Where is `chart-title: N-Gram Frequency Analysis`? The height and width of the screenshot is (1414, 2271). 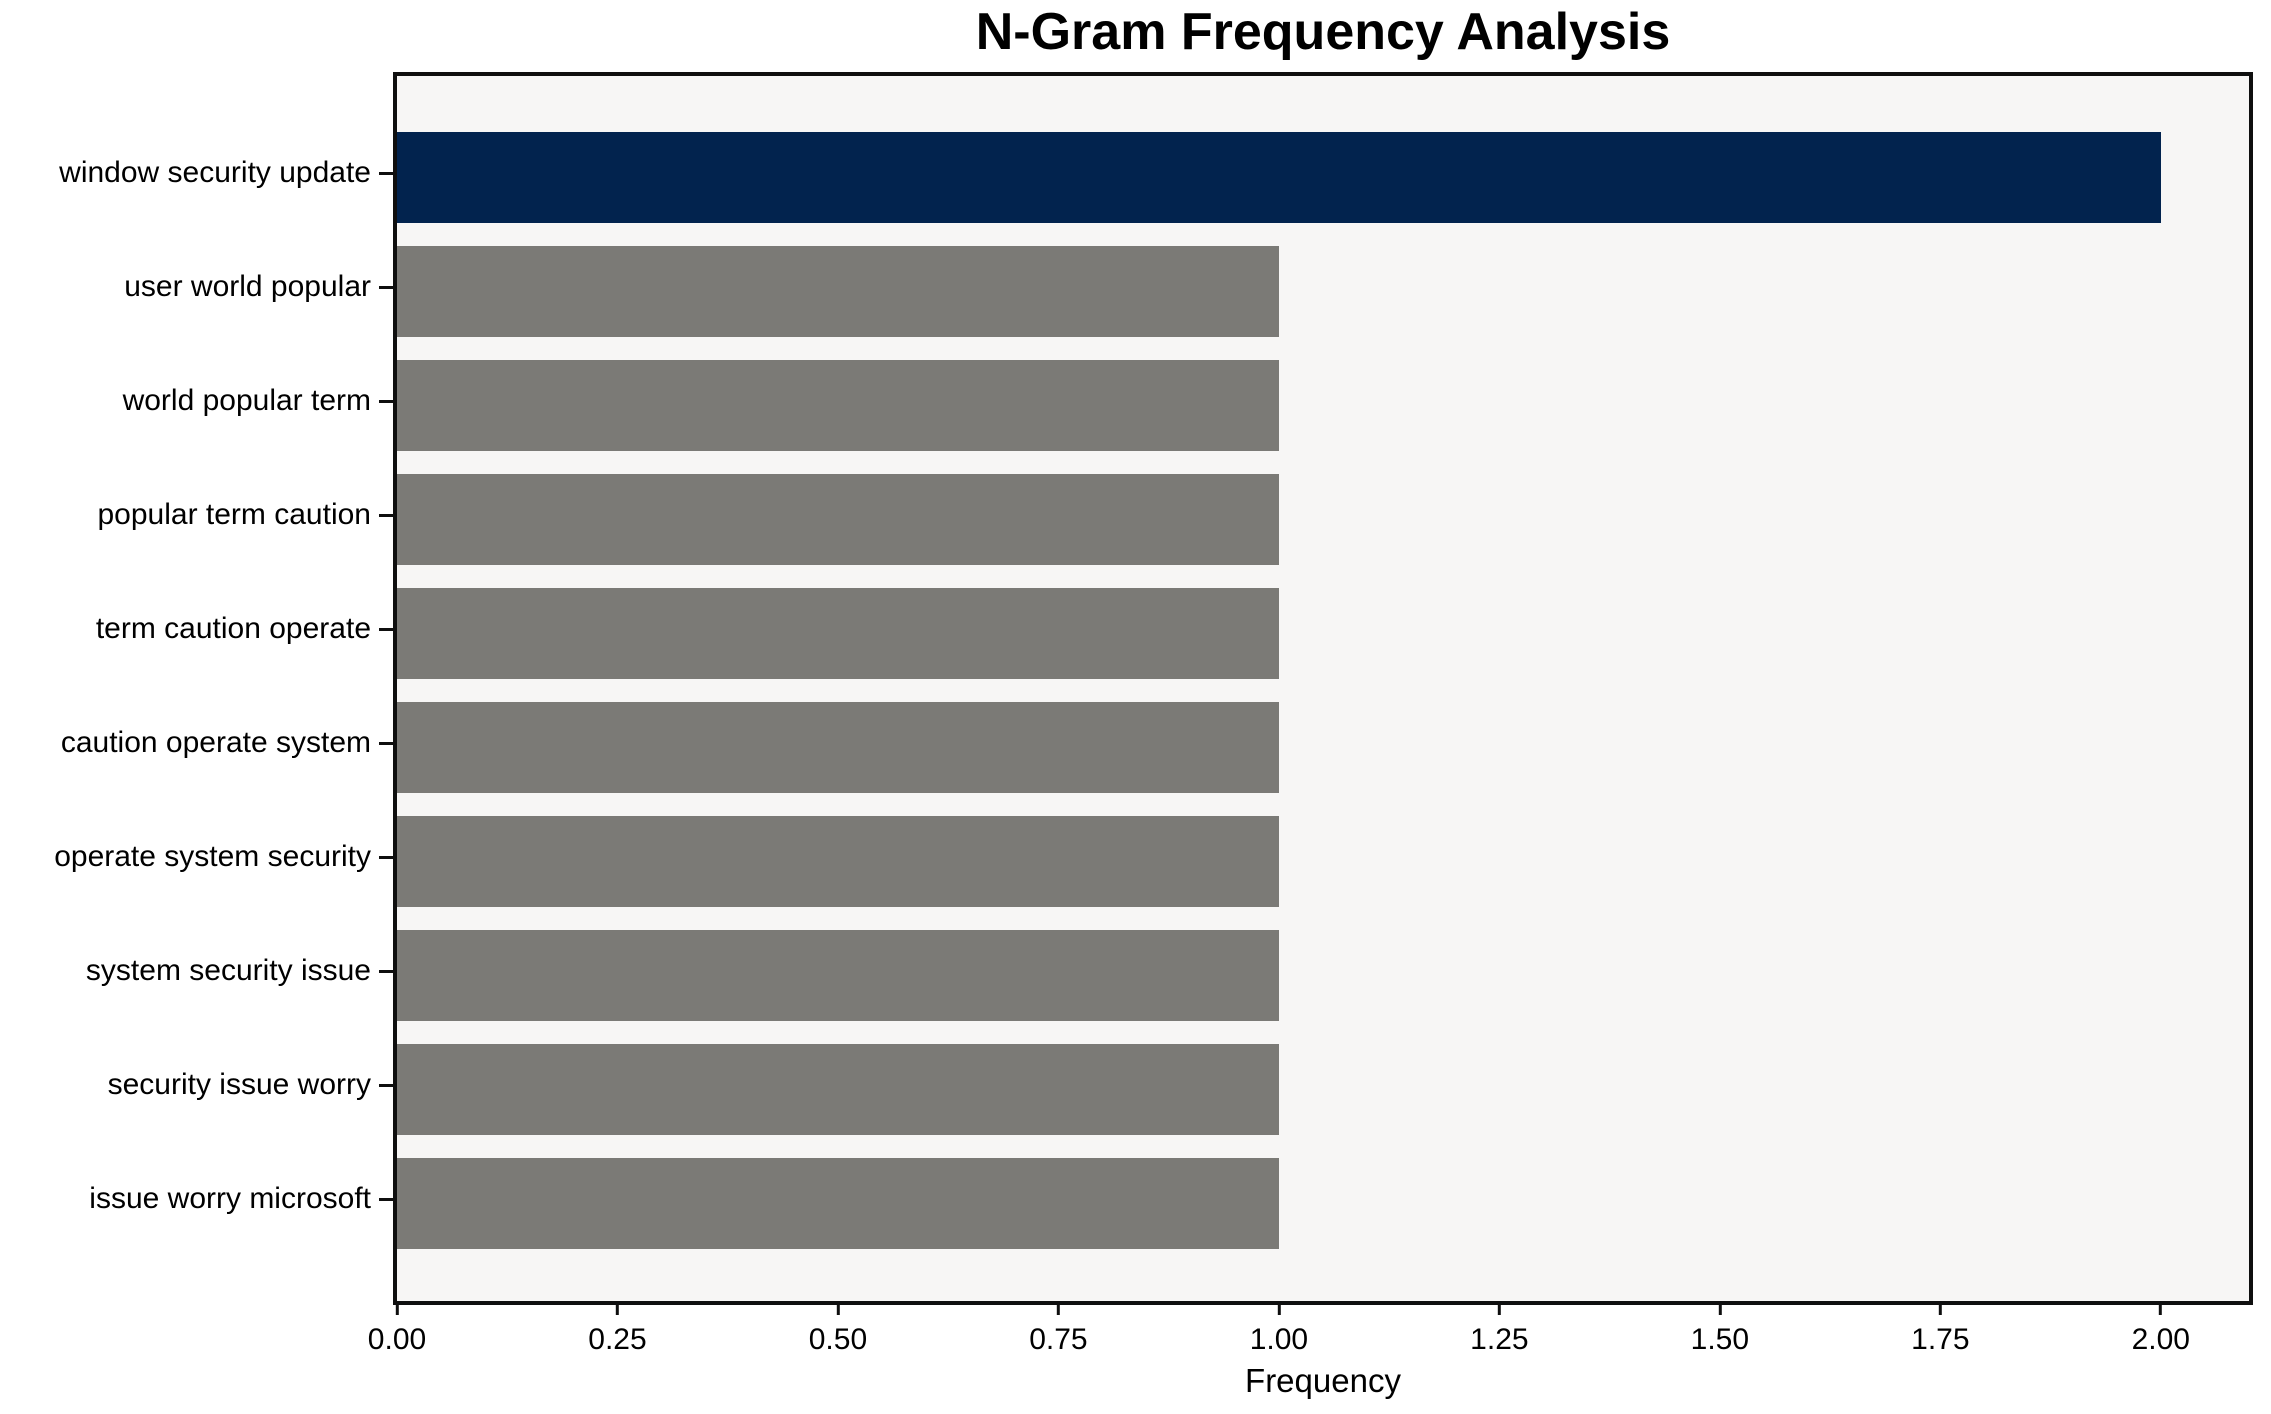 chart-title: N-Gram Frequency Analysis is located at coordinates (1323, 32).